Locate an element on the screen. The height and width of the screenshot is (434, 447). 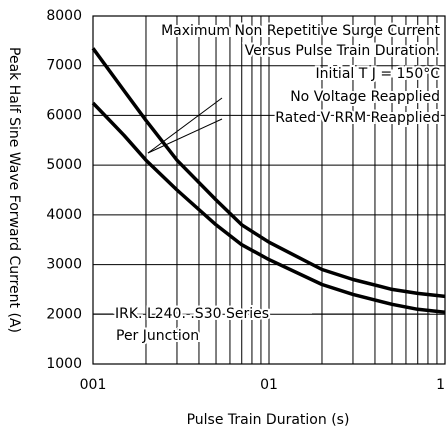
x-tick-label: 1 is located at coordinates (440, 385).